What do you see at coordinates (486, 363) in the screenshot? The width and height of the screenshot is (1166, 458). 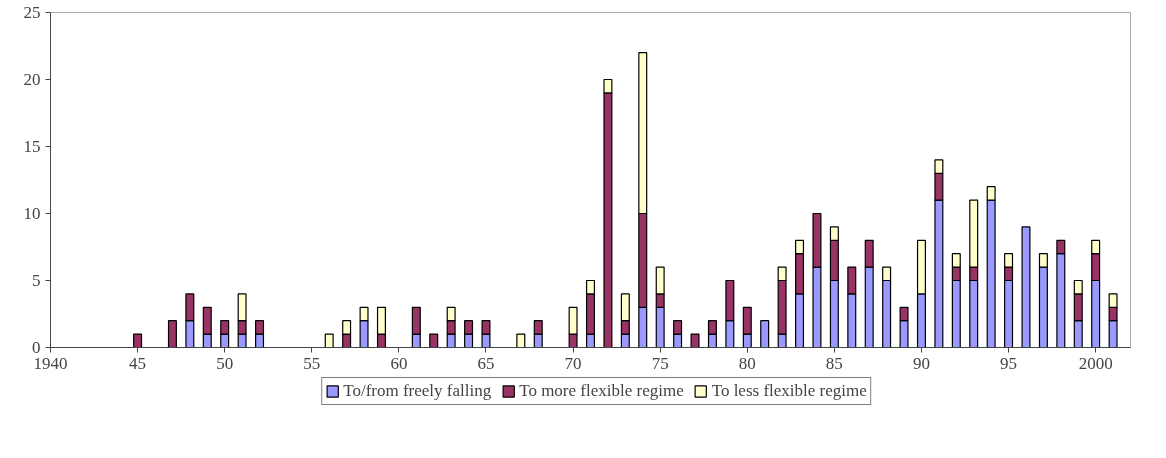 I see `x-tick-label: 65` at bounding box center [486, 363].